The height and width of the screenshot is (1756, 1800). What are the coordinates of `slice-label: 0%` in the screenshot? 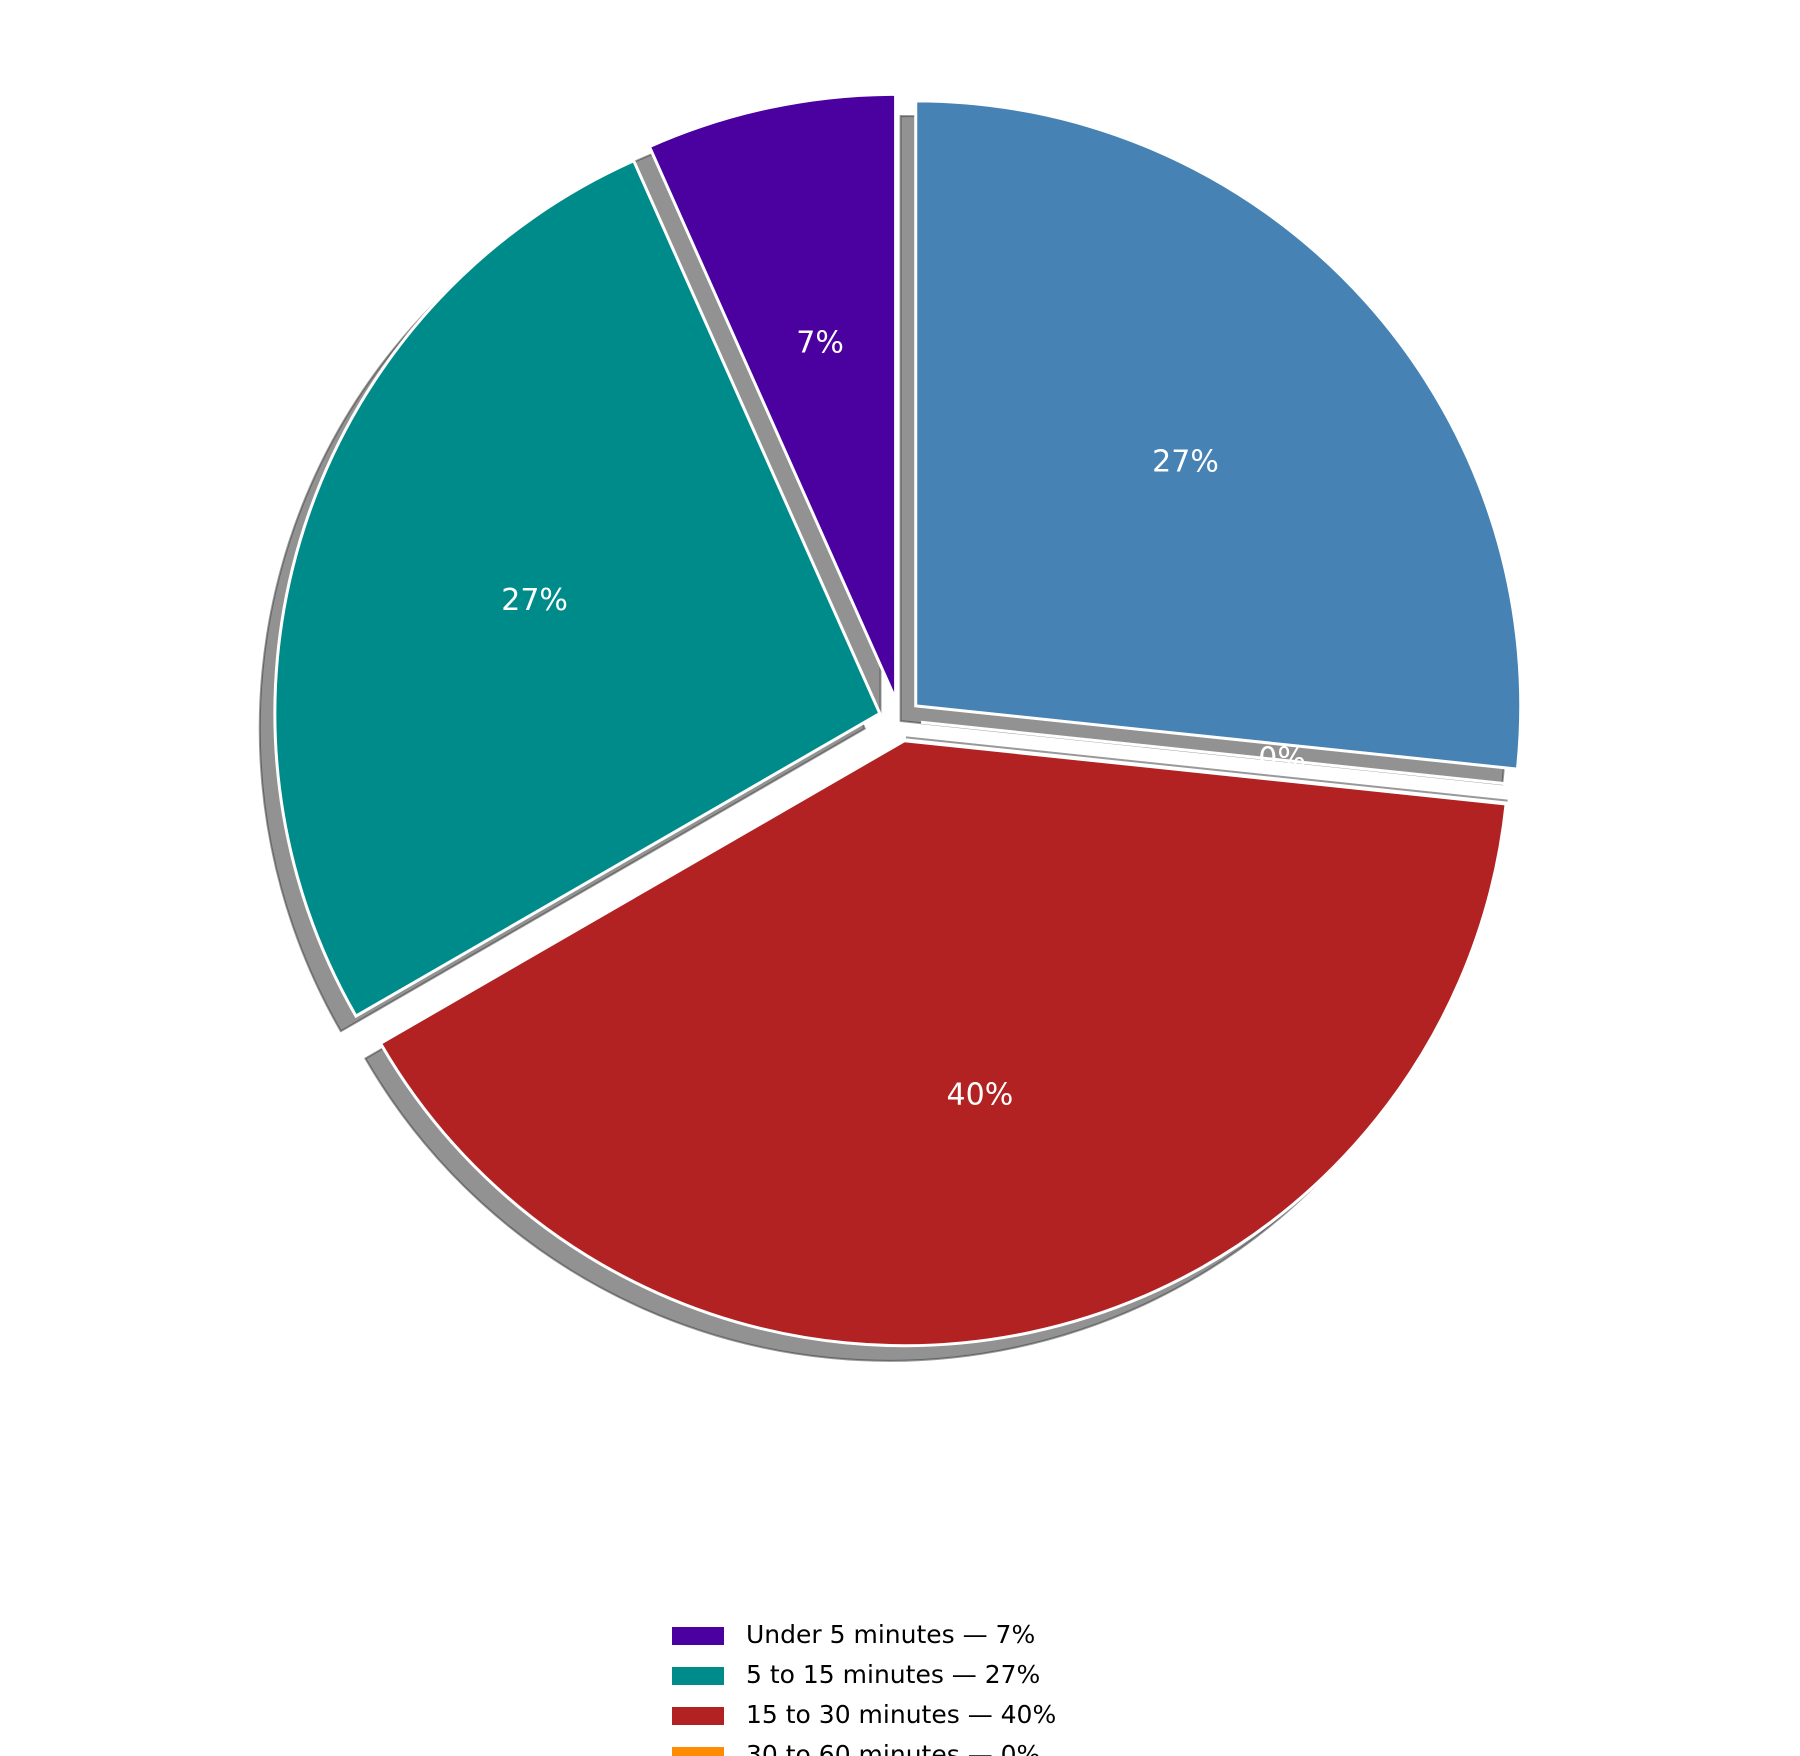 It's located at (1282, 759).